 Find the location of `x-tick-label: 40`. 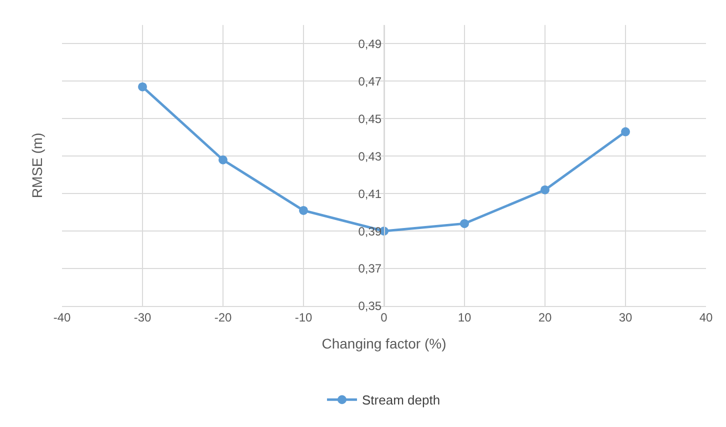

x-tick-label: 40 is located at coordinates (706, 317).